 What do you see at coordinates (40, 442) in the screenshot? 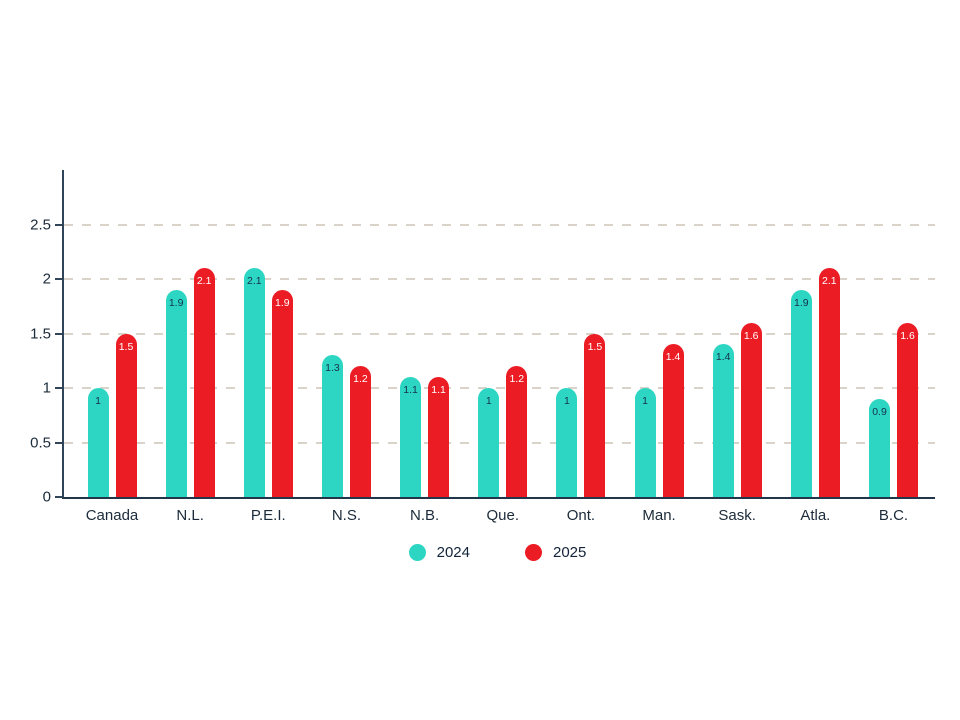
I see `y-tick-label: 0.5` at bounding box center [40, 442].